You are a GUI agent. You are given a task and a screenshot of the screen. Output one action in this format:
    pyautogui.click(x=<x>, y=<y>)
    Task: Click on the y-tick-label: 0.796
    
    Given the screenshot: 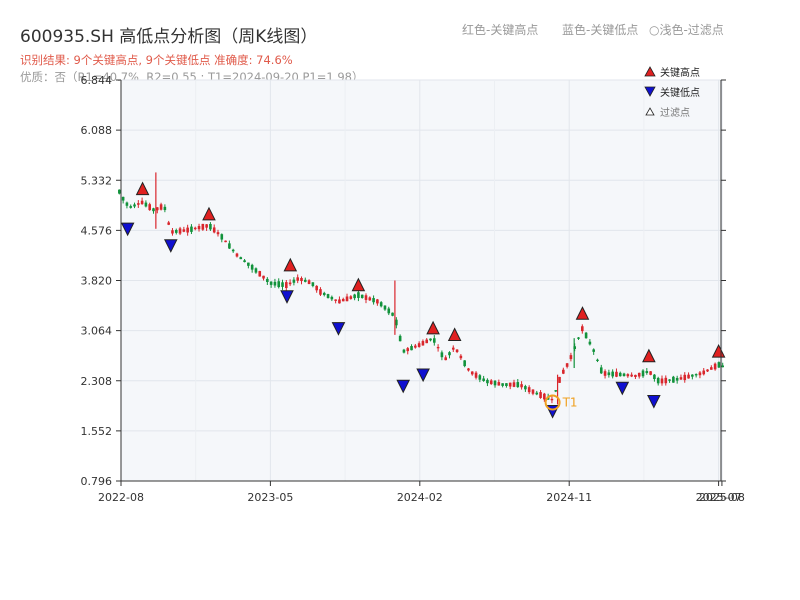 What is the action you would take?
    pyautogui.click(x=97, y=481)
    